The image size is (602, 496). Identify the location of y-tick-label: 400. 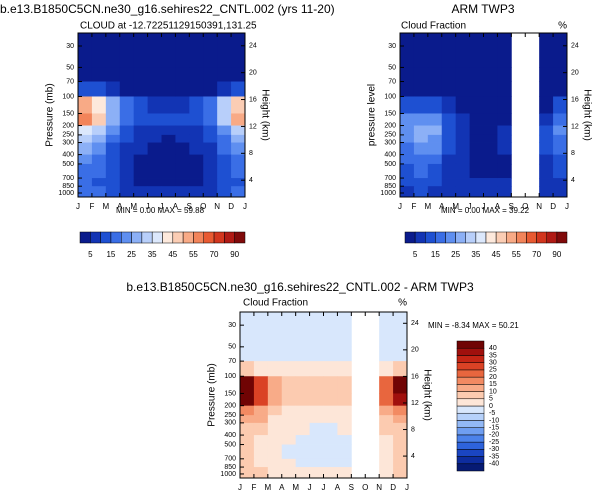
(230, 435).